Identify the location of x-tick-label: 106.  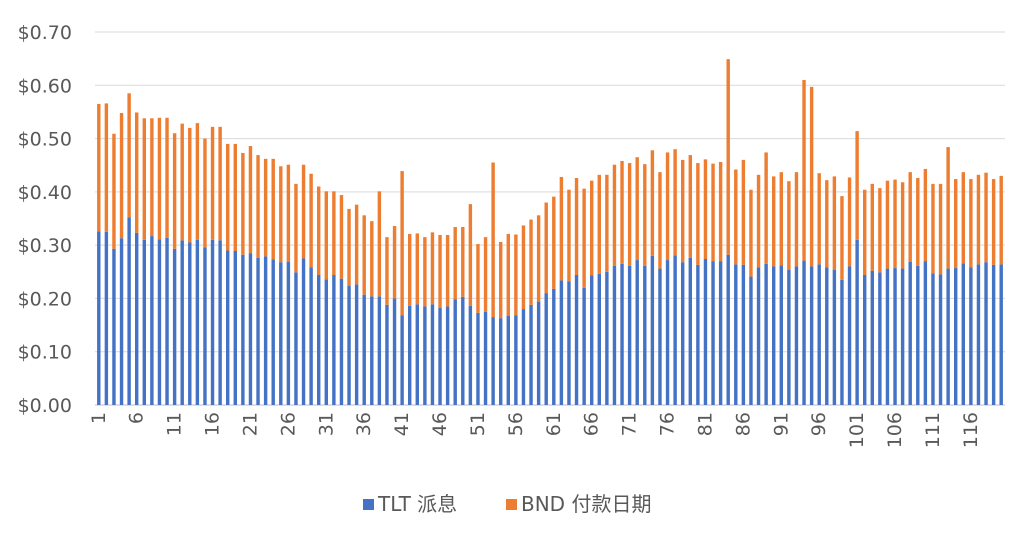
(895, 430).